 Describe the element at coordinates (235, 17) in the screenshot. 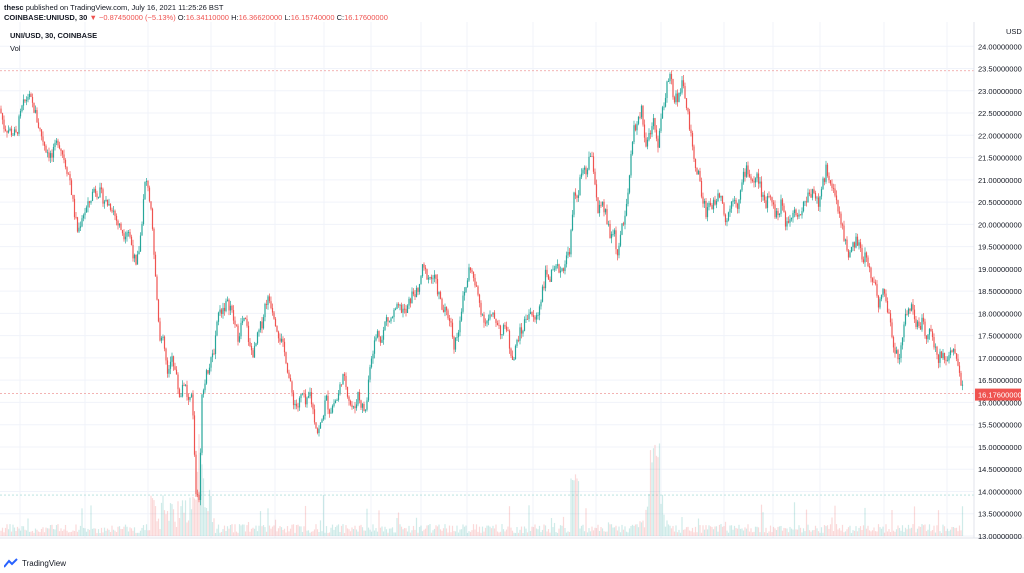

I see `high-label: H:` at that location.